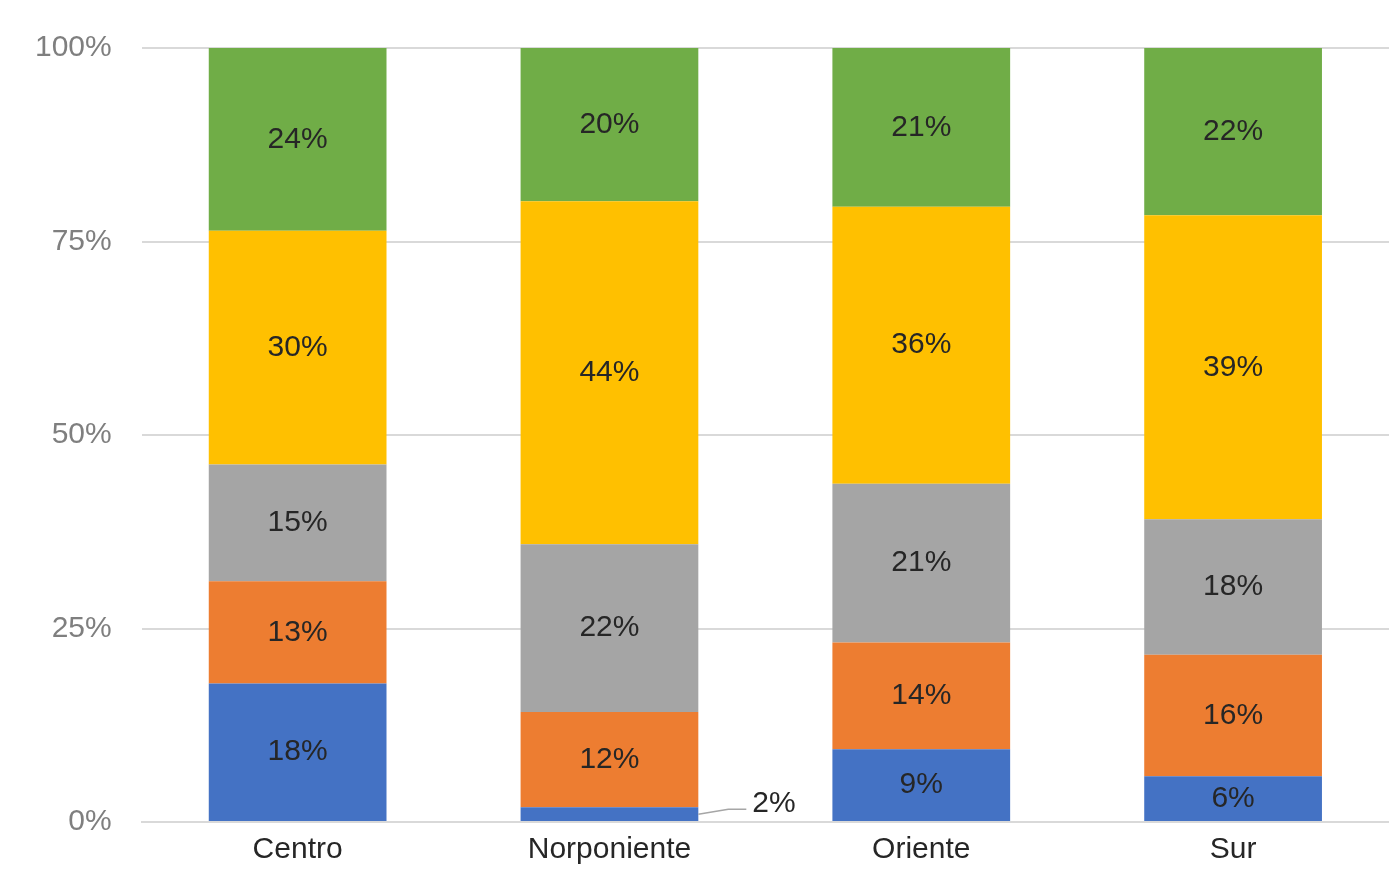 The height and width of the screenshot is (878, 1389). What do you see at coordinates (609, 757) in the screenshot?
I see `data-label: 12%` at bounding box center [609, 757].